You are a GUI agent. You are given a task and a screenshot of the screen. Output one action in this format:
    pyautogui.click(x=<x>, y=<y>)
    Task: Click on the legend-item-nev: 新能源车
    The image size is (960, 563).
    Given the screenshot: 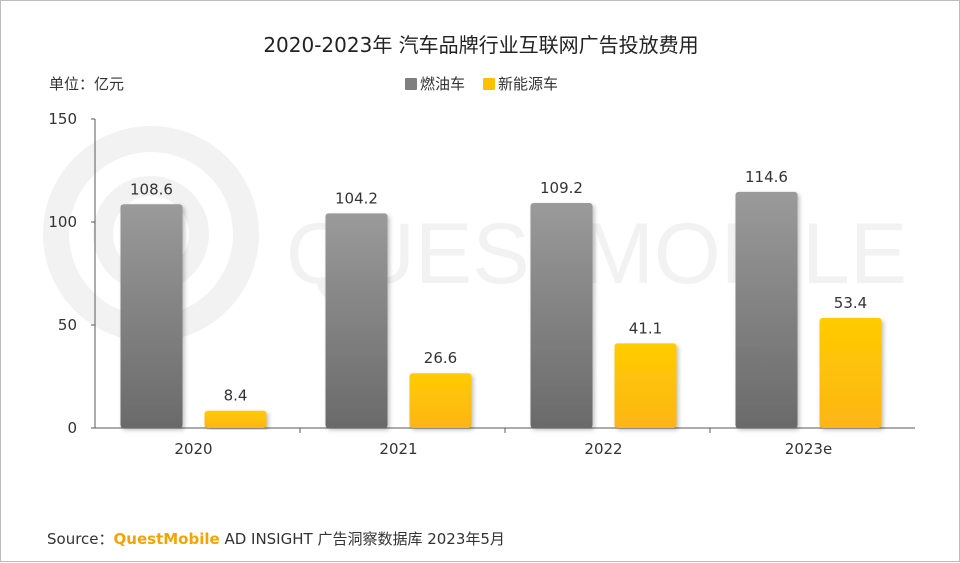 What is the action you would take?
    pyautogui.click(x=520, y=83)
    